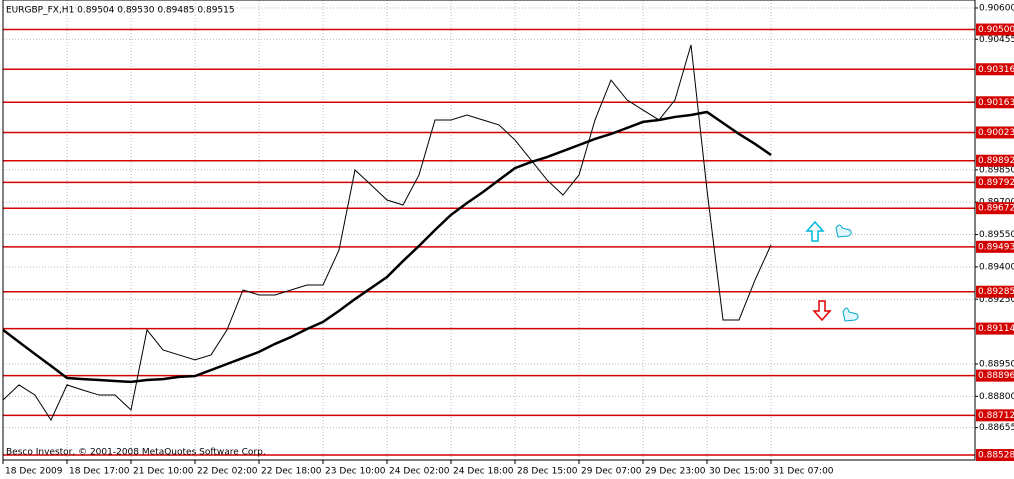 The image size is (1014, 479). Describe the element at coordinates (803, 472) in the screenshot. I see `x-tick-label: 31 Dec 07:00` at that location.